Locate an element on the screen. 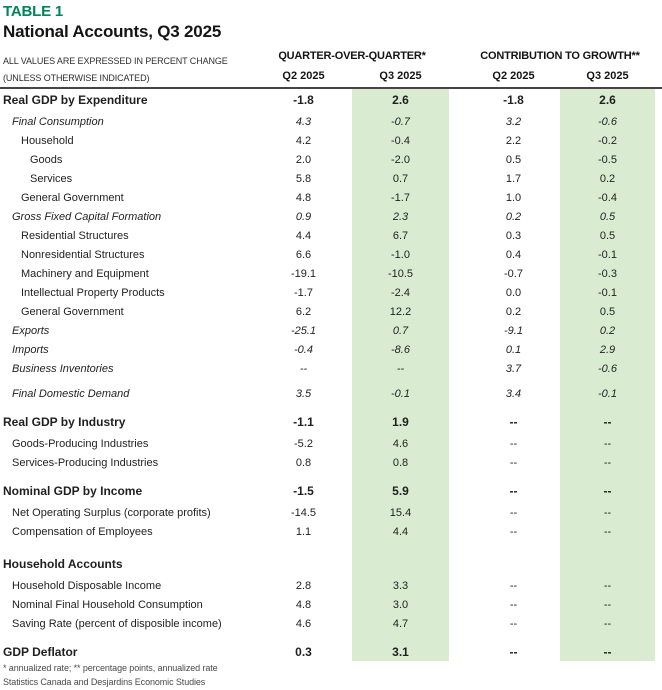 The height and width of the screenshot is (690, 662). row-label: Services-Producing Industries is located at coordinates (85, 463).